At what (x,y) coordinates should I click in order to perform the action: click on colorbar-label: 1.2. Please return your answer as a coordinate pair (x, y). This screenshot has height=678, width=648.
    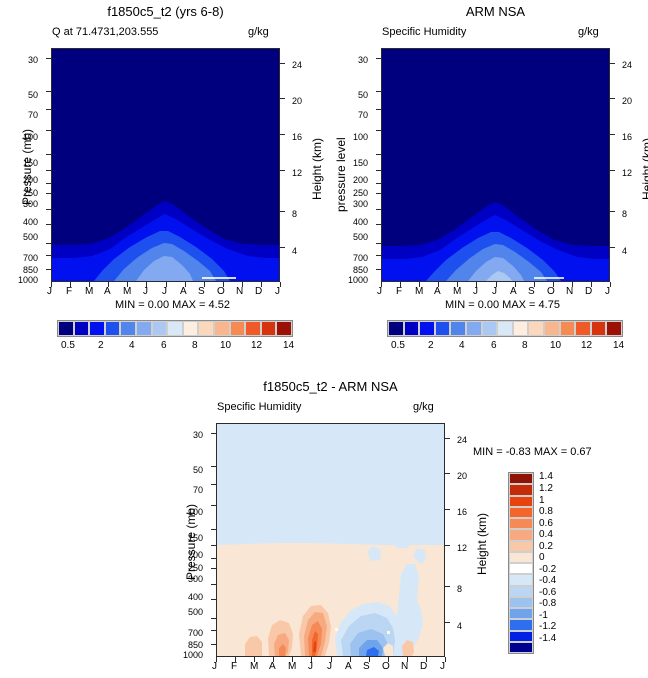
    Looking at the image, I should click on (546, 488).